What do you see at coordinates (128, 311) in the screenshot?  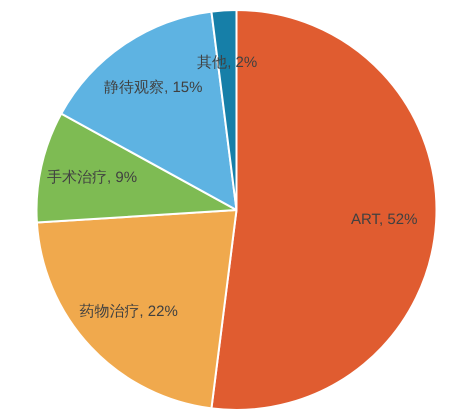 I see `slice-label: 药物治疗, 22%` at bounding box center [128, 311].